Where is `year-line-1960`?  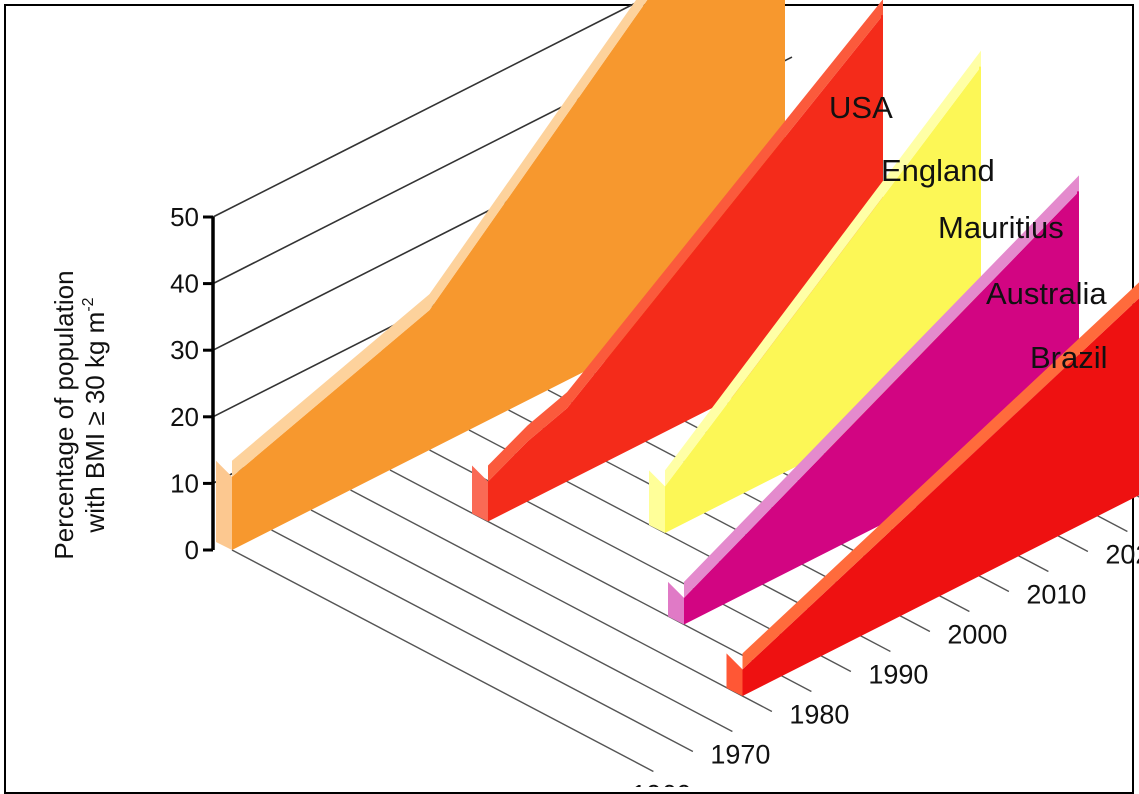 year-line-1960 is located at coordinates (442, 660).